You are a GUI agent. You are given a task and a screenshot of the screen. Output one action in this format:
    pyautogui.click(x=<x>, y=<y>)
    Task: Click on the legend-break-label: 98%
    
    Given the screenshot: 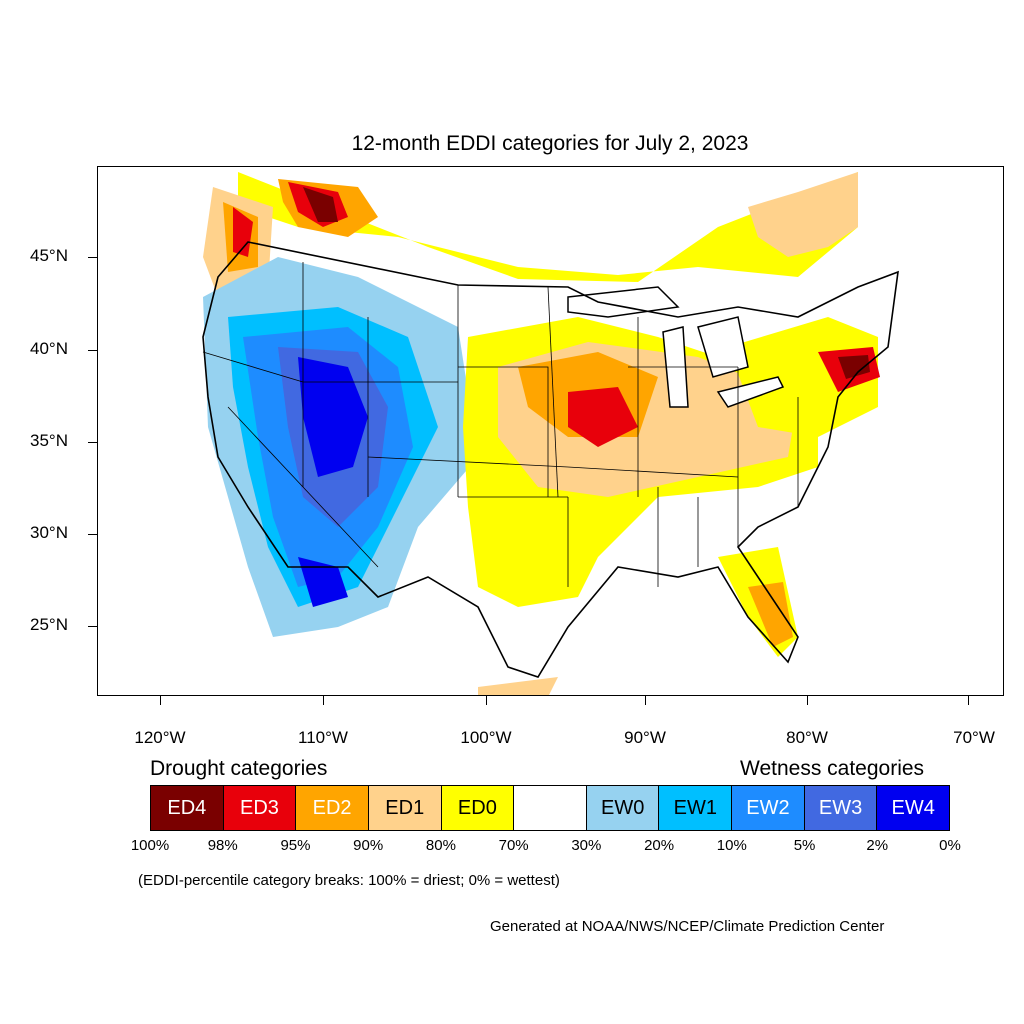 What is the action you would take?
    pyautogui.click(x=222, y=845)
    